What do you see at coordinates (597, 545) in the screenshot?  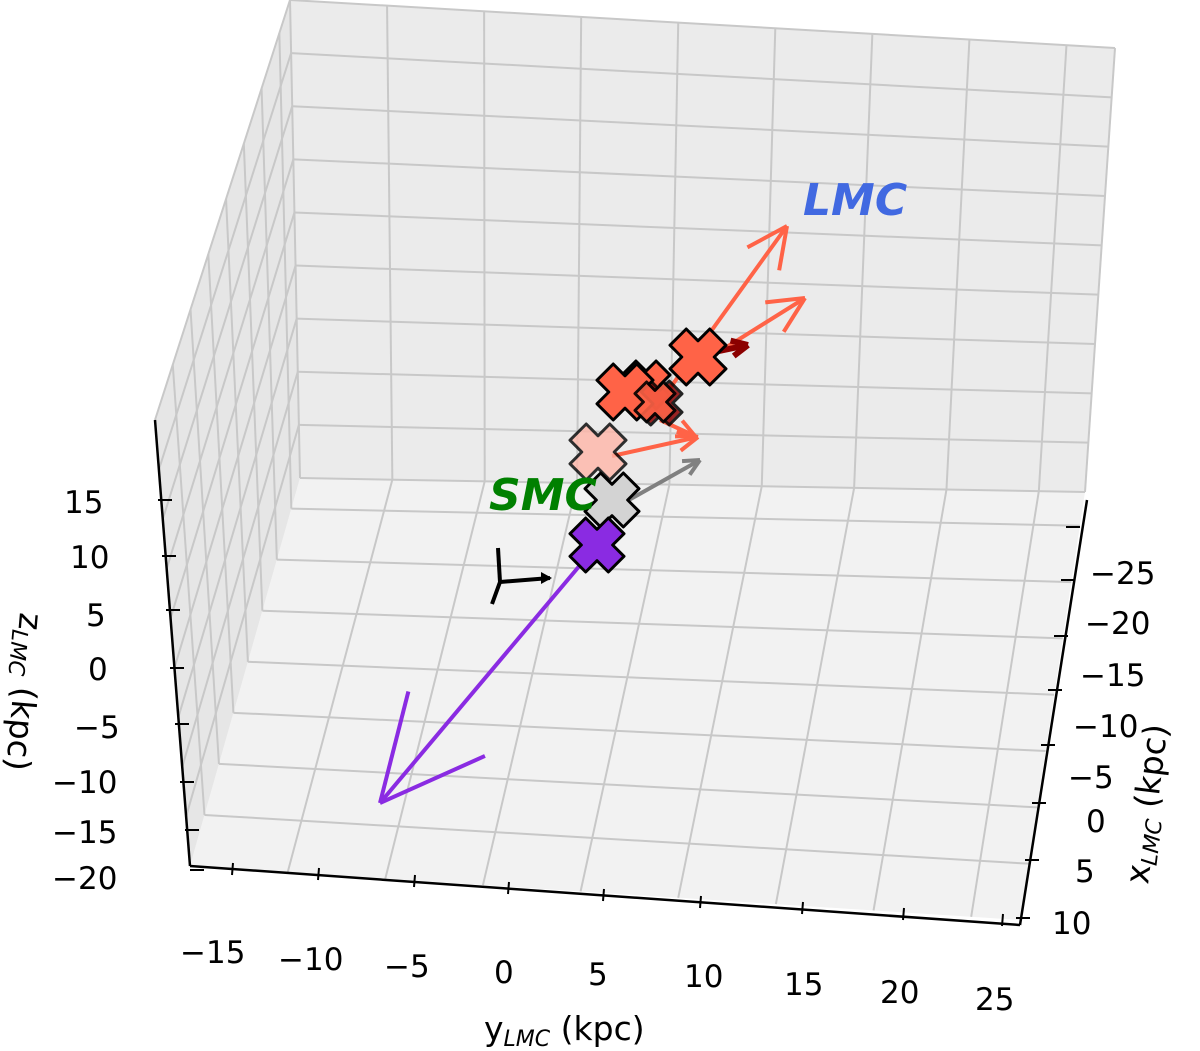 I see `marker-purple` at bounding box center [597, 545].